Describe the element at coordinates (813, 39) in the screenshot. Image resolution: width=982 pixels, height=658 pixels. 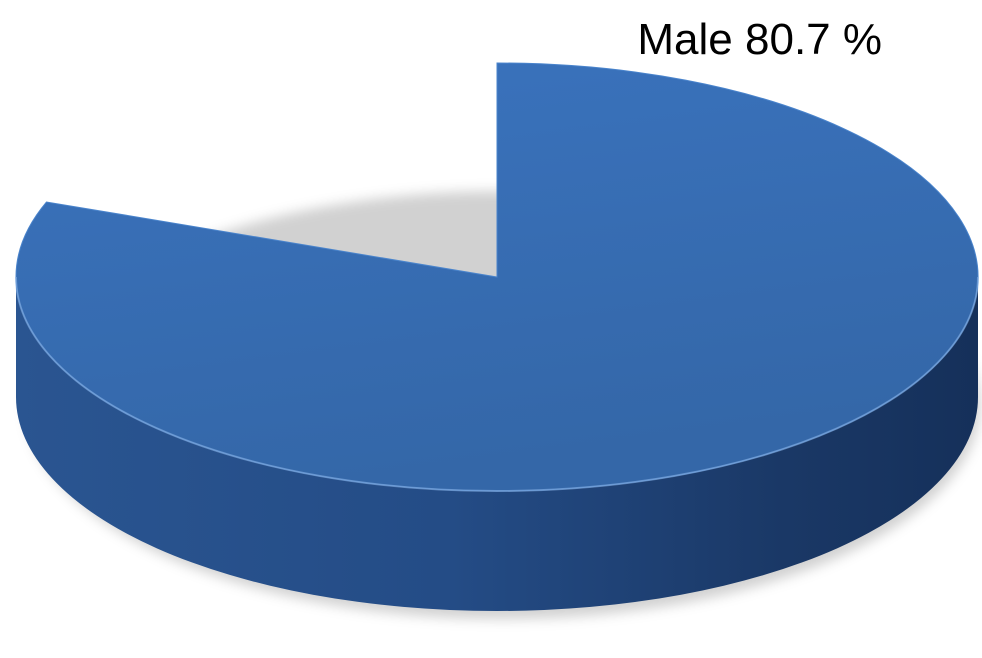
I see `slice-label-male-value: 80.7 %` at that location.